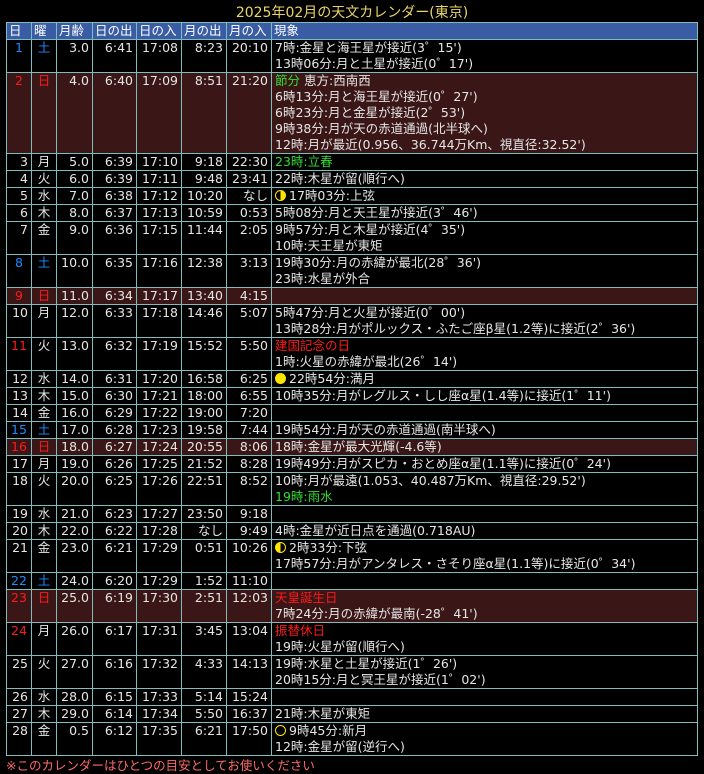 The width and height of the screenshot is (704, 774). What do you see at coordinates (159, 271) in the screenshot?
I see `sunset-cell: 17:16` at bounding box center [159, 271].